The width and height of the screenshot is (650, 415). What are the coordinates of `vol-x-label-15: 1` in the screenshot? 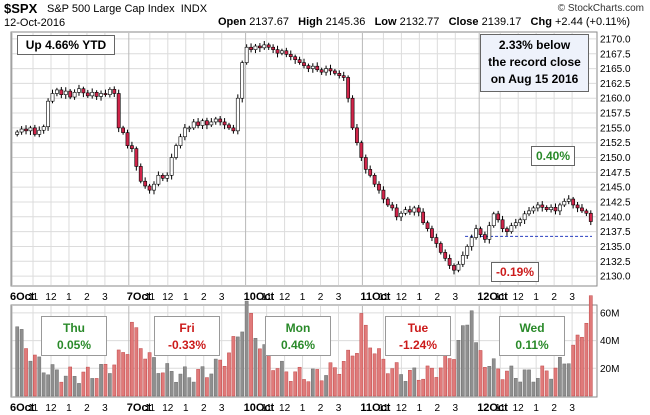 It's located at (303, 408).